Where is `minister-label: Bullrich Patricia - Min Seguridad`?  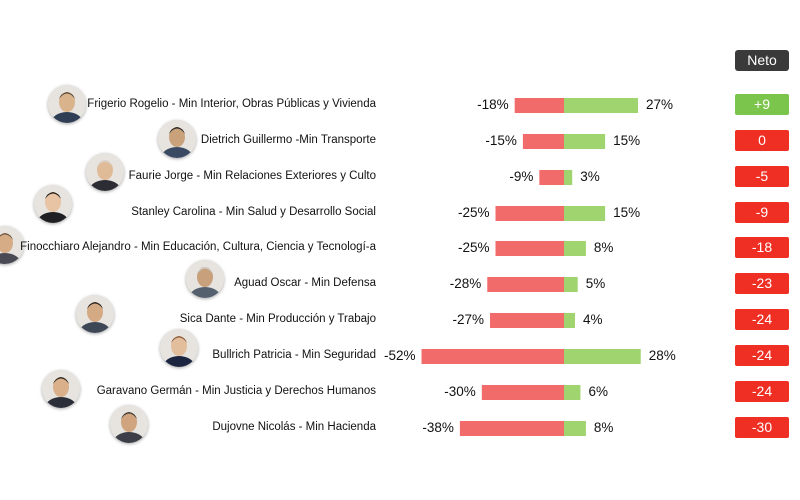
minister-label: Bullrich Patricia - Min Seguridad is located at coordinates (294, 355).